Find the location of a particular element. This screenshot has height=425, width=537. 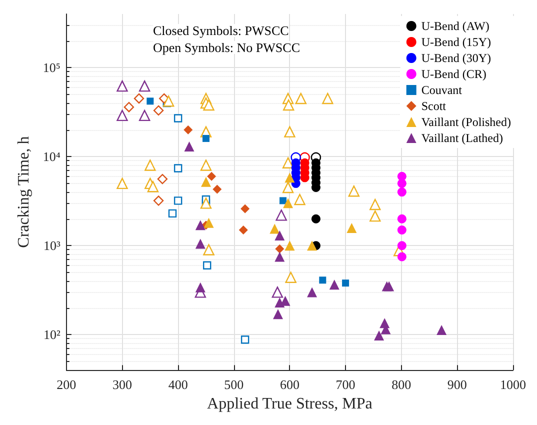

y-axis-title: Cracking Time, h is located at coordinates (24, 192).